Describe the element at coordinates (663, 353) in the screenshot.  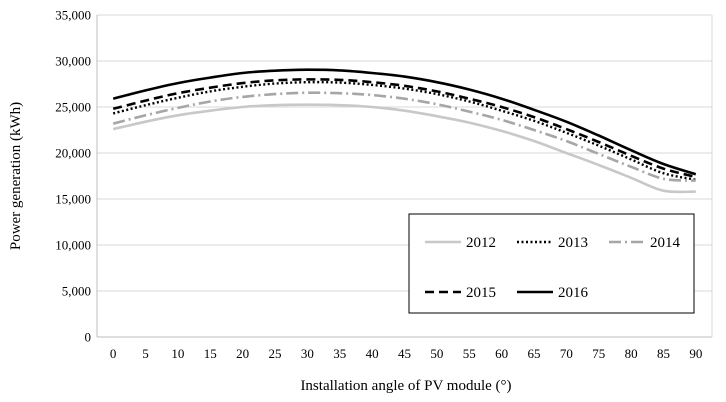
I see `x-tick-label: 85` at that location.